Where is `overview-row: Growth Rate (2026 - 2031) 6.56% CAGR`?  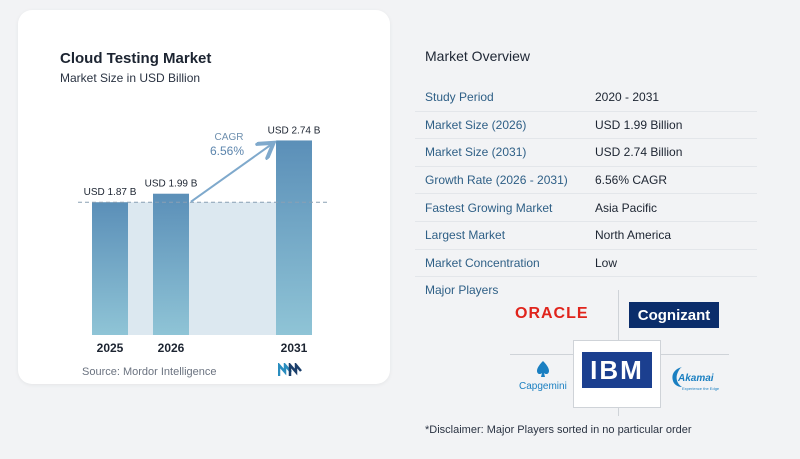
overview-row: Growth Rate (2026 - 2031) 6.56% CAGR is located at coordinates (586, 181).